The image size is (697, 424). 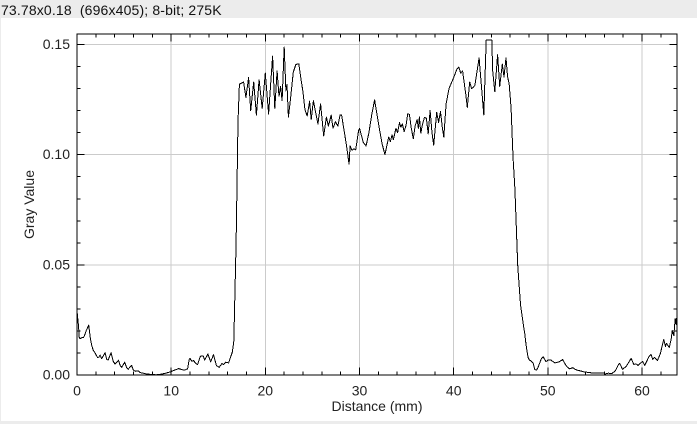 I want to click on svg-text: 0.15, so click(x=56, y=44).